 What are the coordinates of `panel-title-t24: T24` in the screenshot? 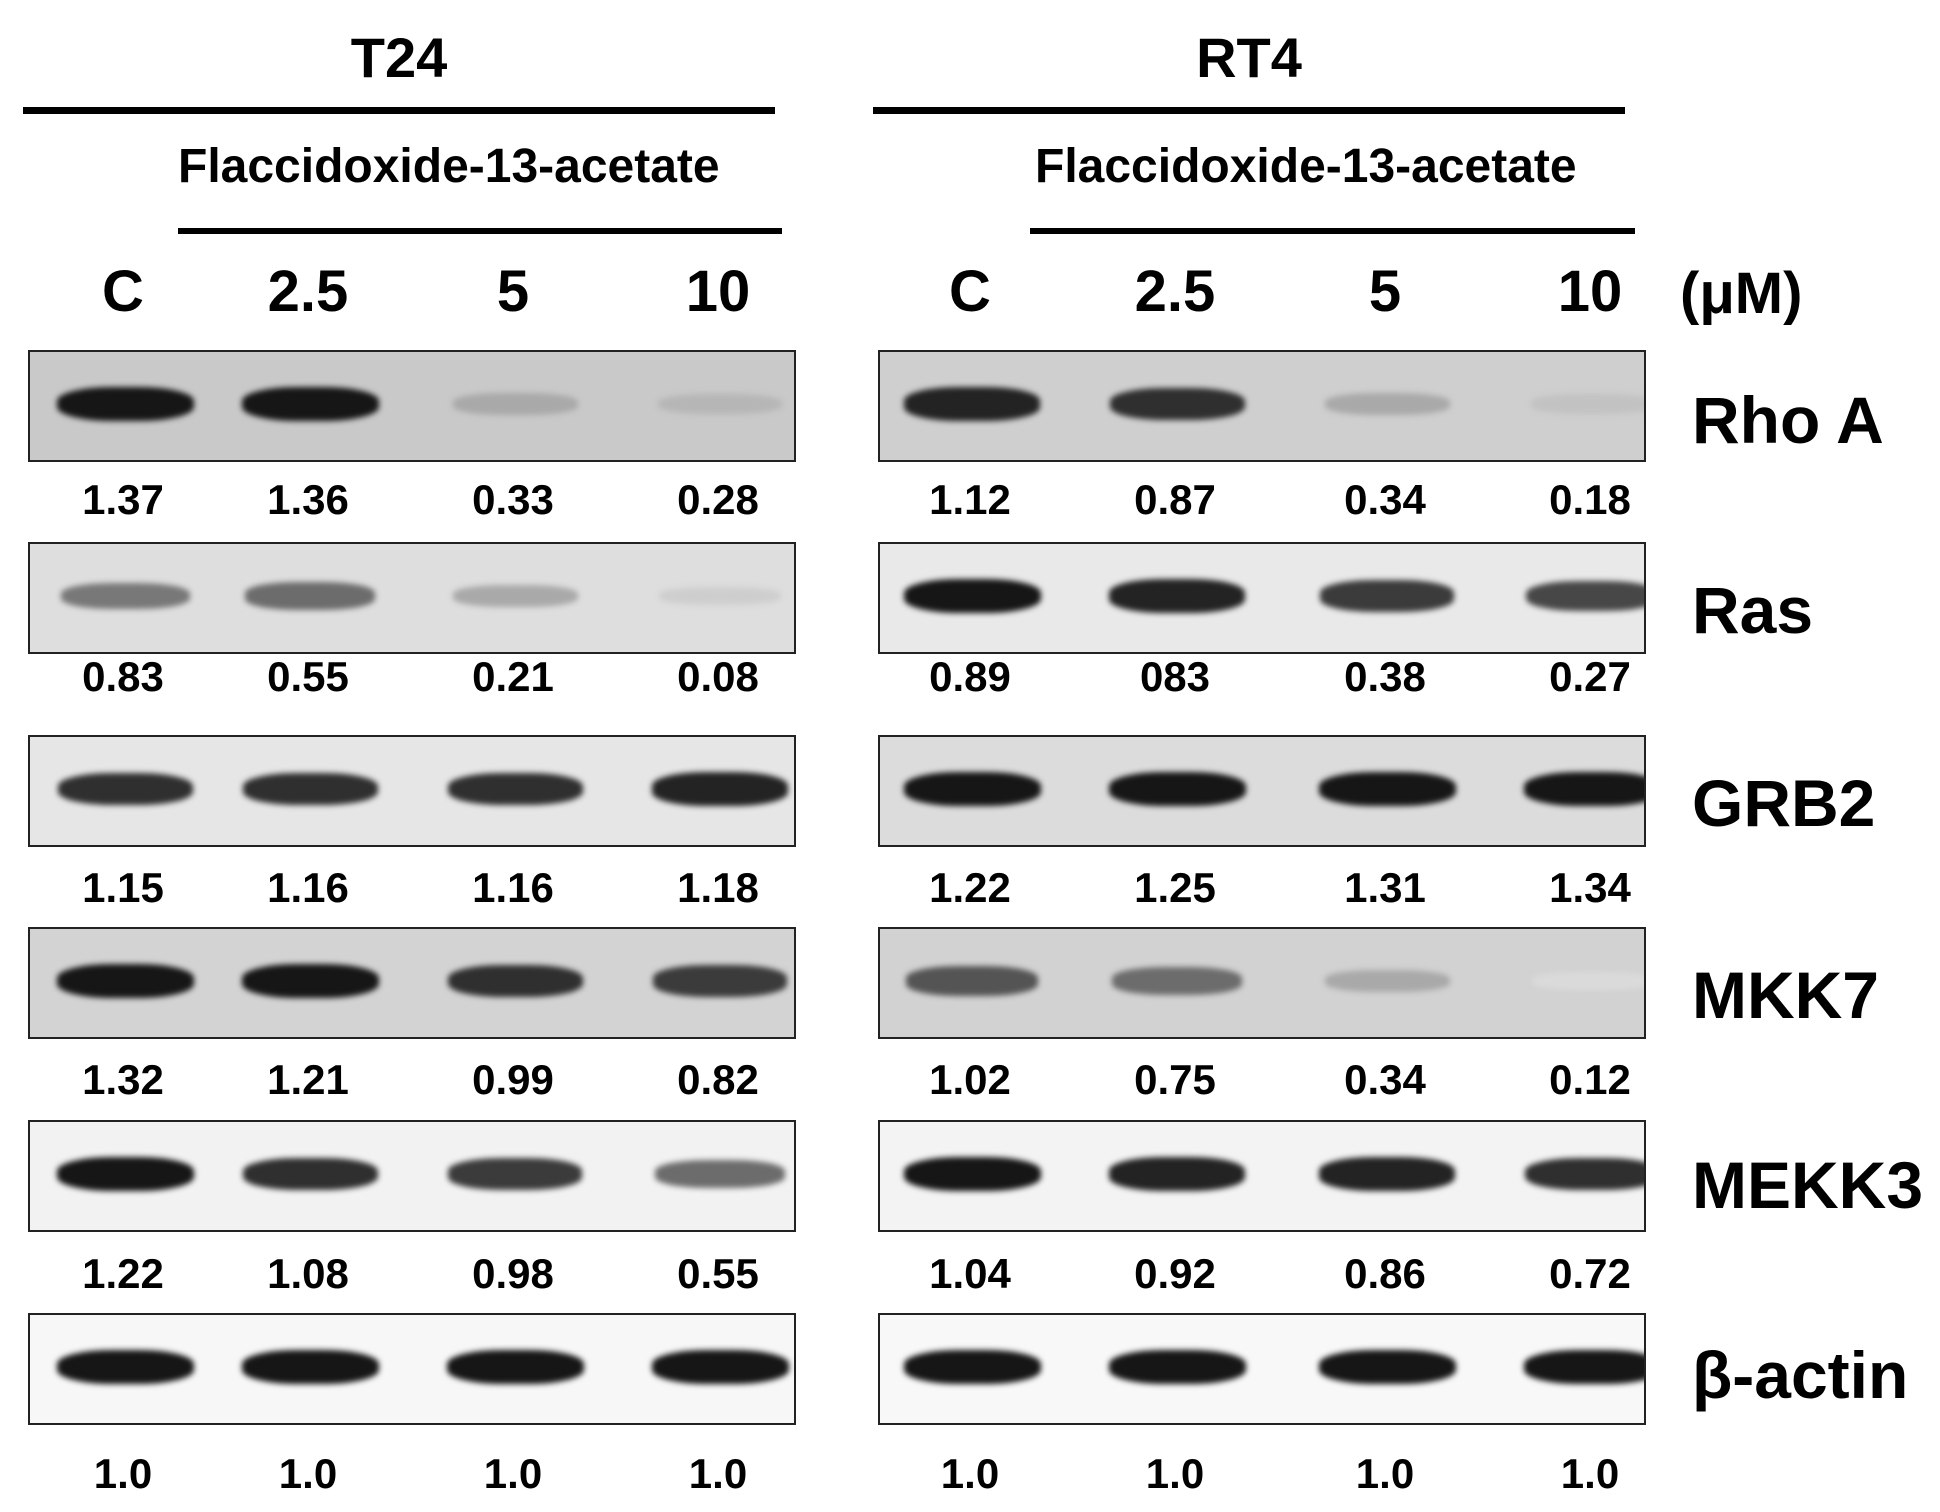 It's located at (399, 57).